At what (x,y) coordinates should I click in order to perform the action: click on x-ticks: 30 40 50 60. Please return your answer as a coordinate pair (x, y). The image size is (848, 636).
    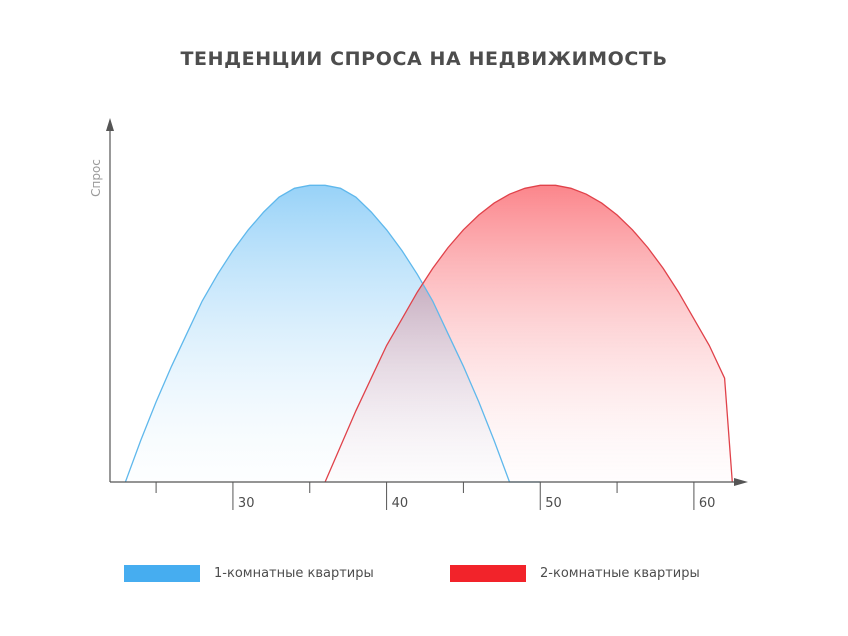
    Looking at the image, I should click on (435, 496).